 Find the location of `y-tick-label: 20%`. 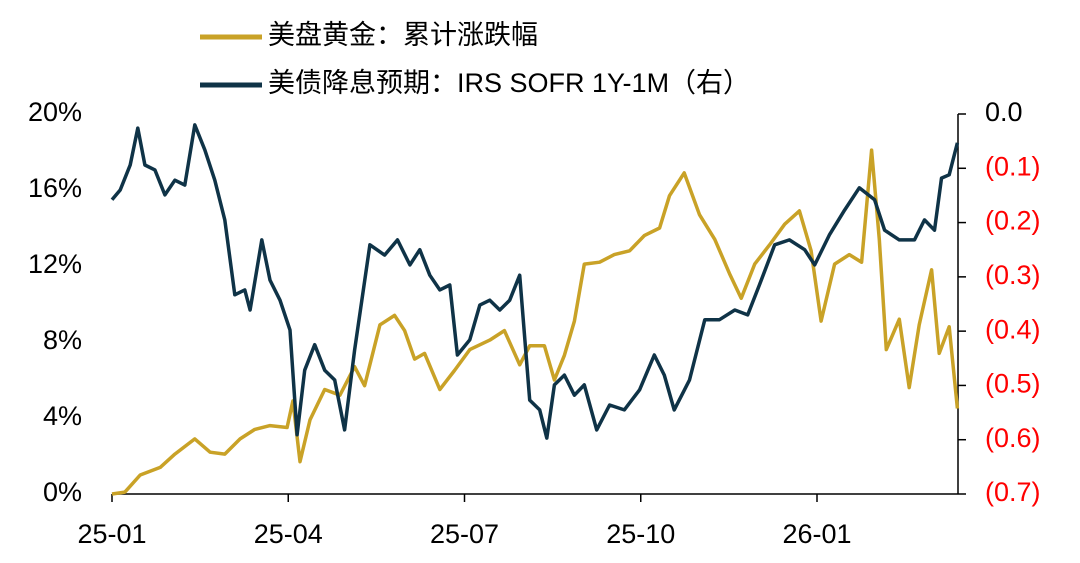

y-tick-label: 20% is located at coordinates (55, 112).